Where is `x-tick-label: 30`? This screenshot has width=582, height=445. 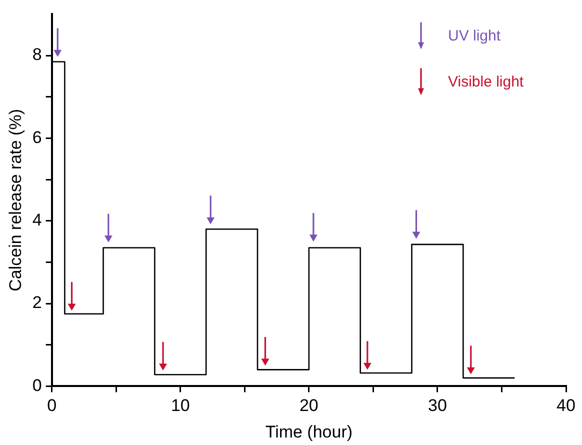 x-tick-label: 30 is located at coordinates (437, 406).